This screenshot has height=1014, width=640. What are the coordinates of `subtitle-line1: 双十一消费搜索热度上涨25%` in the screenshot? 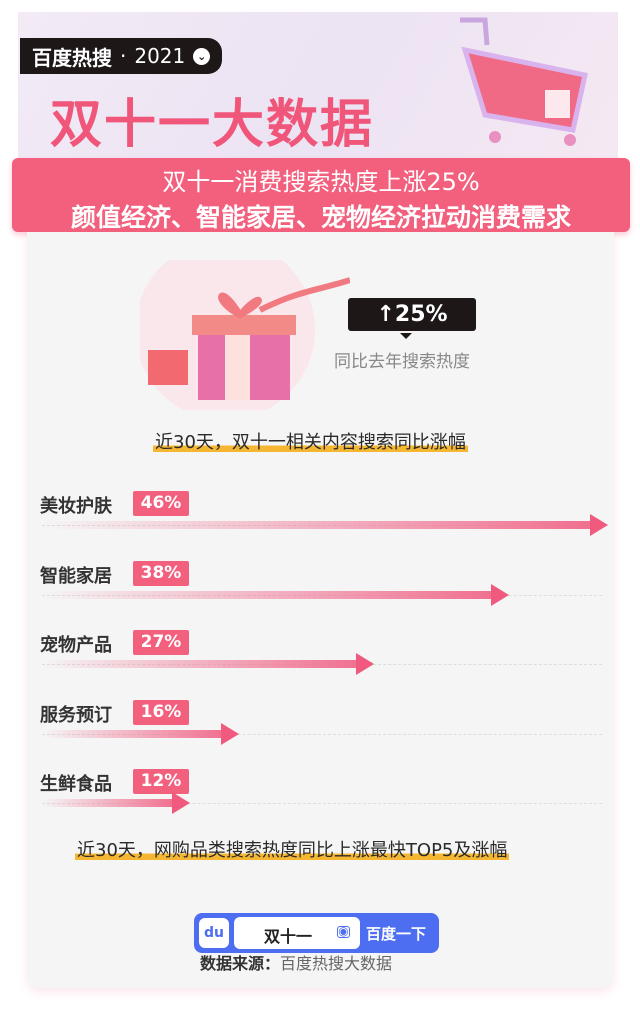 It's located at (321, 182).